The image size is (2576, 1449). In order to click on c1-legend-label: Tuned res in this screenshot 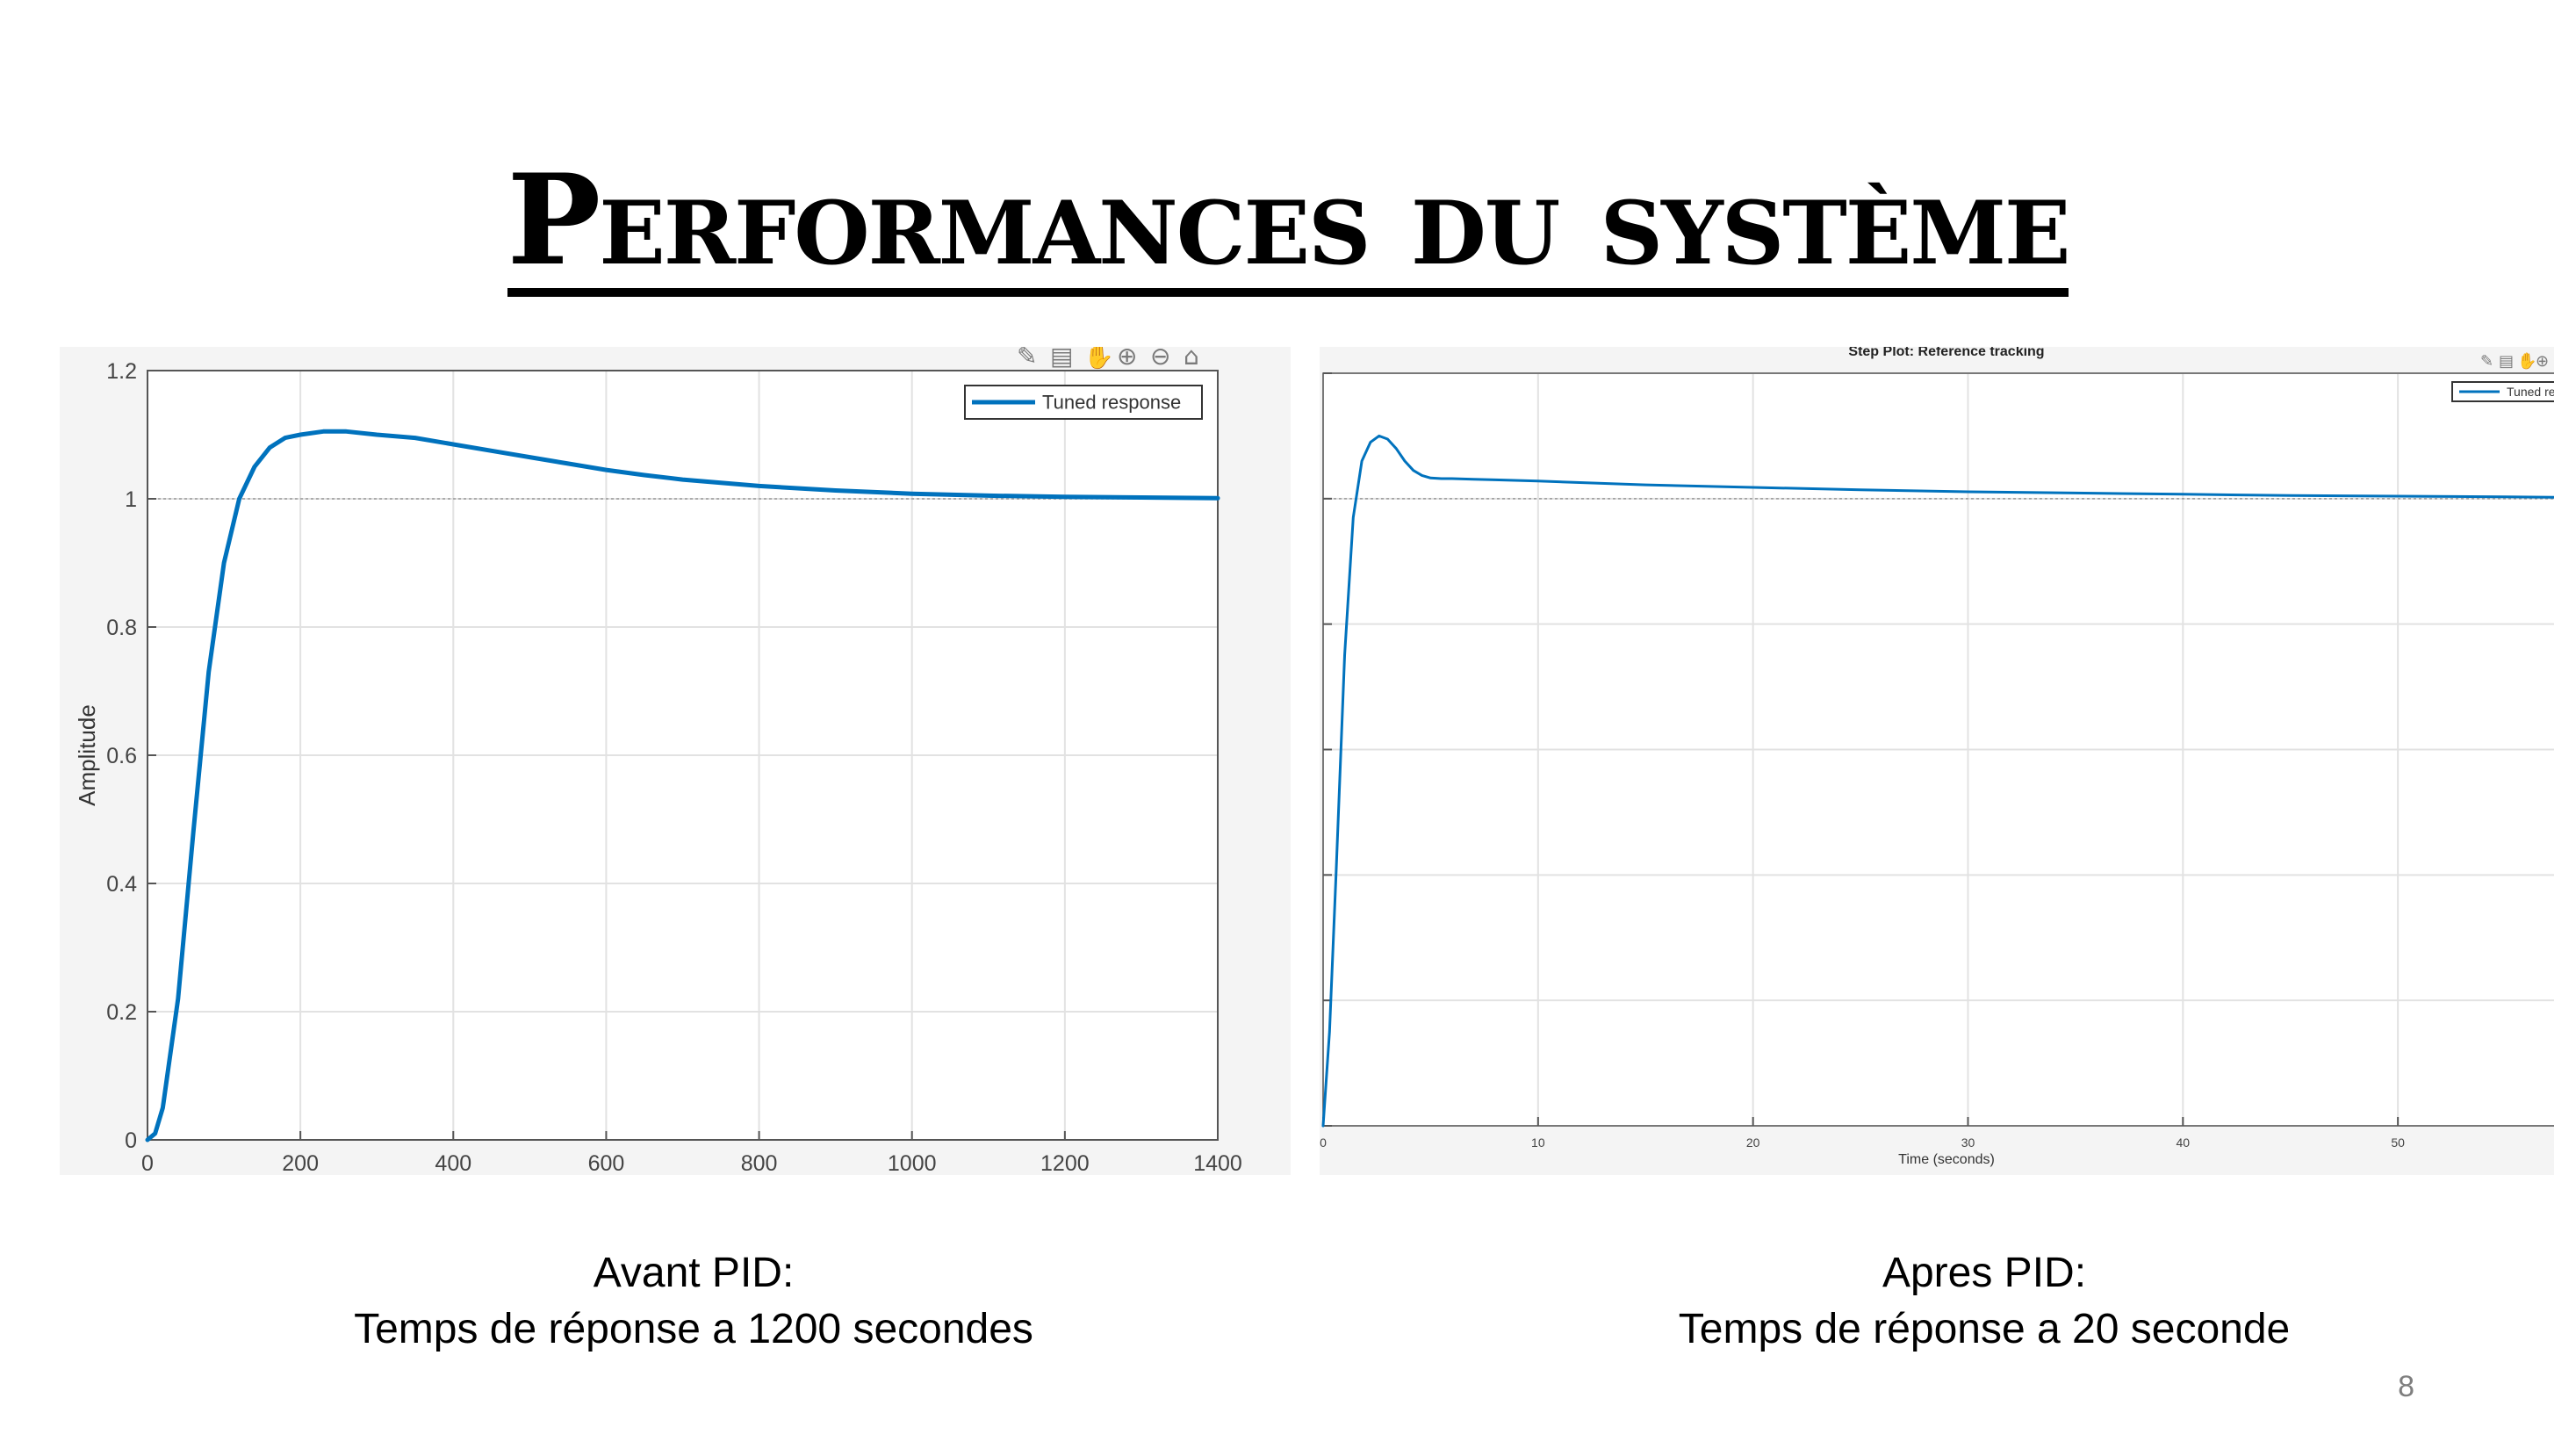, I will do `click(2530, 392)`.